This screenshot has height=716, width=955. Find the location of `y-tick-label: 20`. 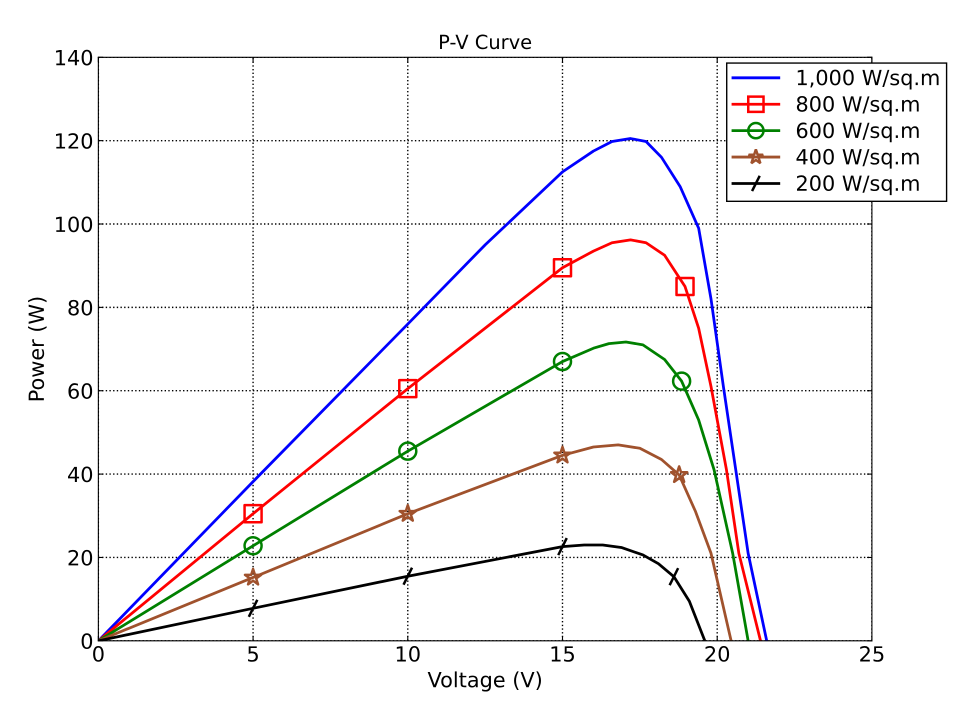

y-tick-label: 20 is located at coordinates (80, 558).